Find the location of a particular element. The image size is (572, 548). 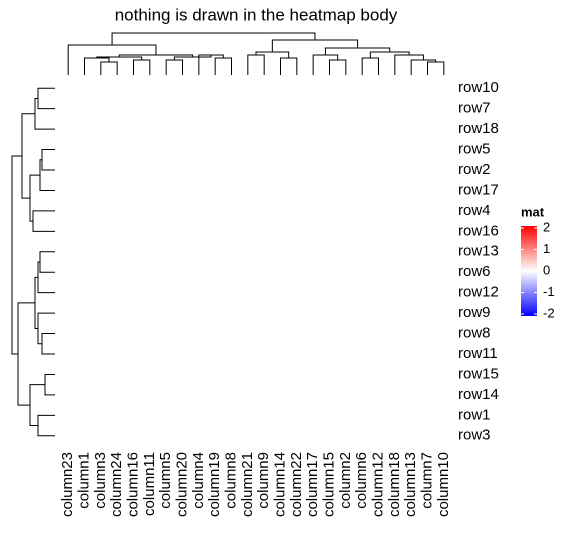

column-label: column7 is located at coordinates (426, 480).